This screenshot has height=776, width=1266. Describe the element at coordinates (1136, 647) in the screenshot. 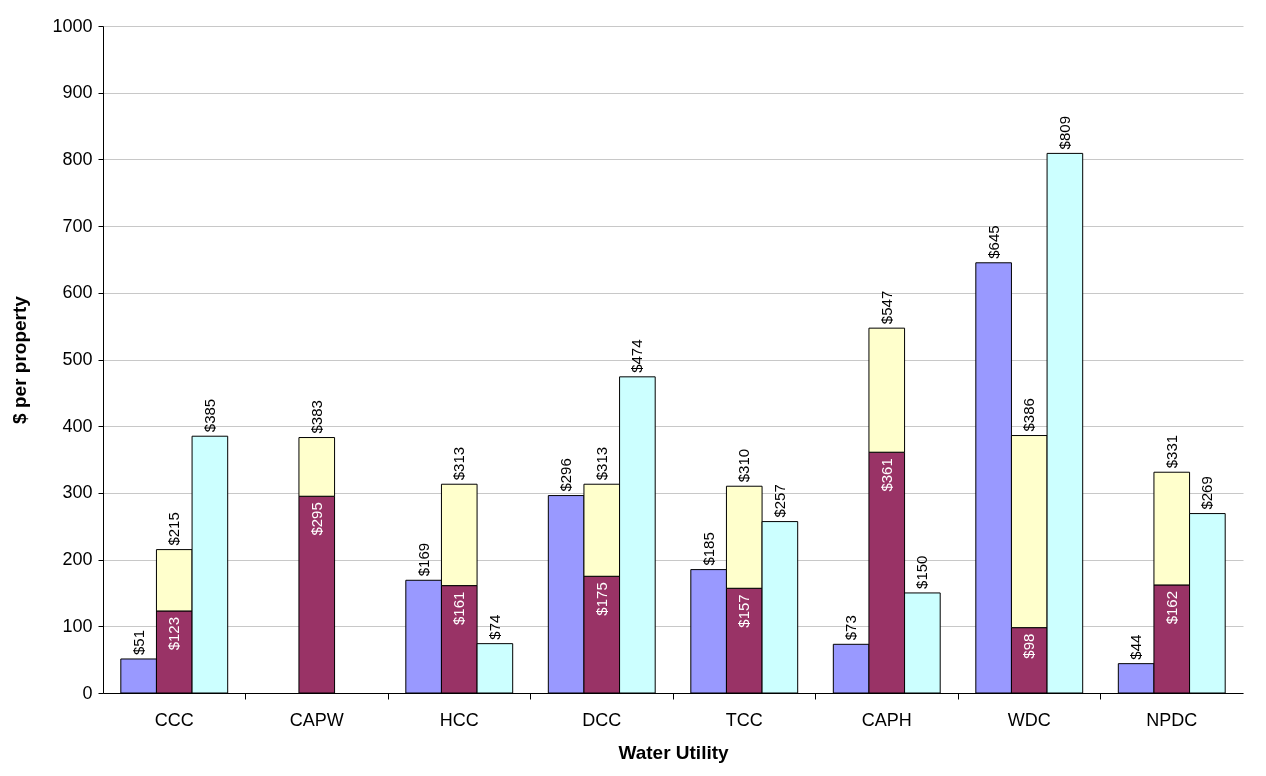

I see `data-label: $44` at that location.